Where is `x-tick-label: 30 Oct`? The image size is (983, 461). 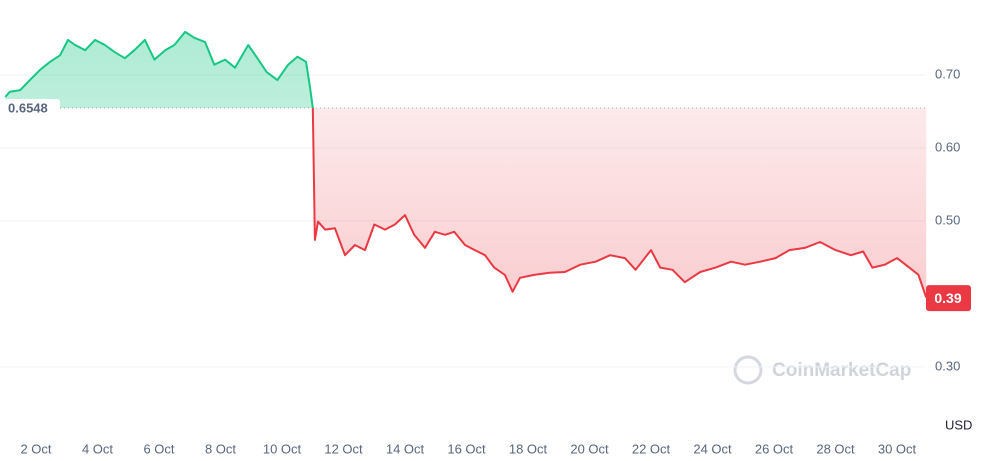
x-tick-label: 30 Oct is located at coordinates (897, 448).